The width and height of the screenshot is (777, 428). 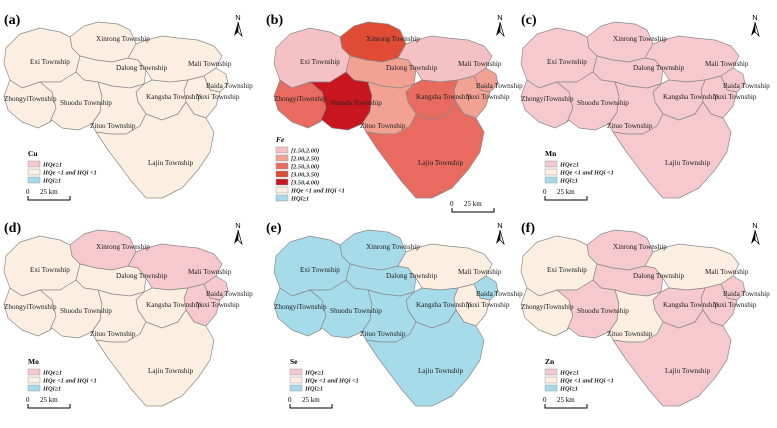 What do you see at coordinates (12, 228) in the screenshot?
I see `panel-label: (d)` at bounding box center [12, 228].